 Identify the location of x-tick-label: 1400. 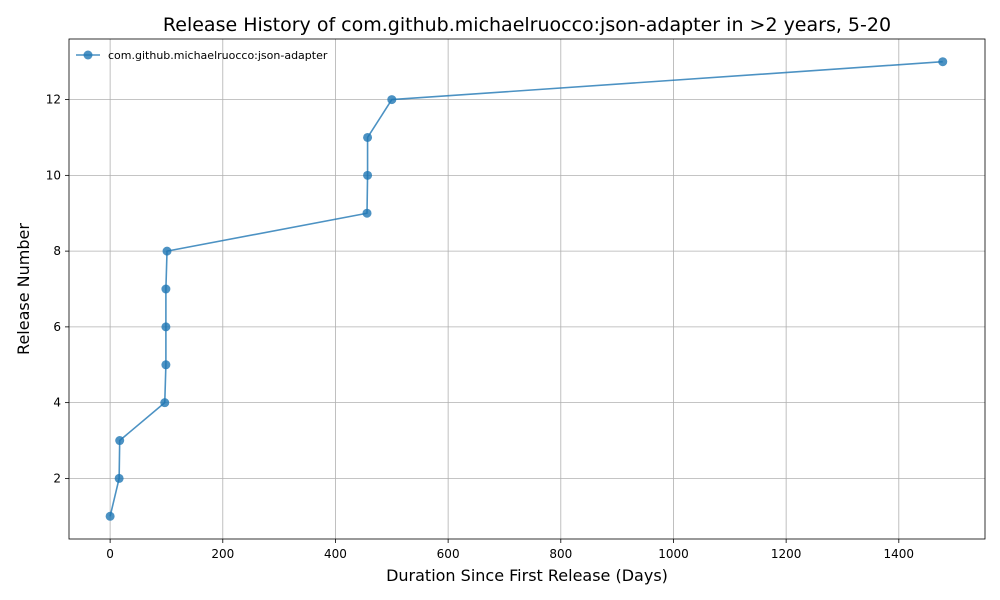
(899, 554).